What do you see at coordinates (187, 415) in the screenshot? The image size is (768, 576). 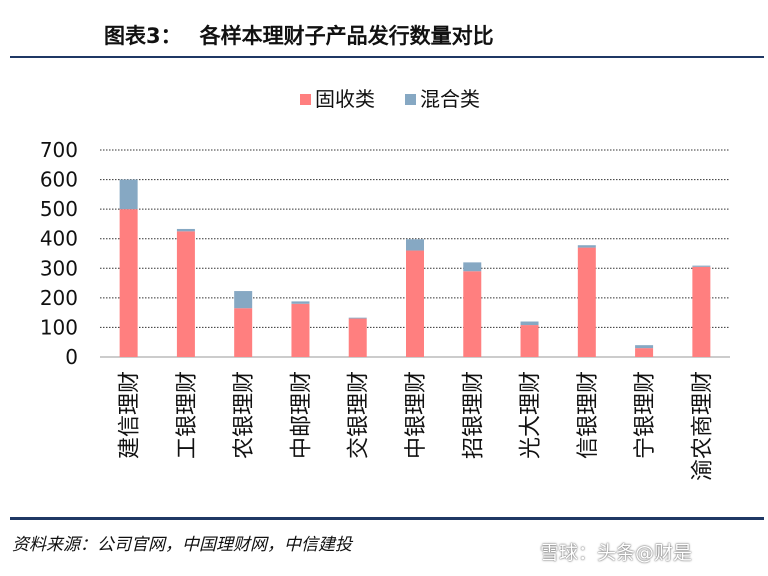 I see `x-category-label: 工银理财` at bounding box center [187, 415].